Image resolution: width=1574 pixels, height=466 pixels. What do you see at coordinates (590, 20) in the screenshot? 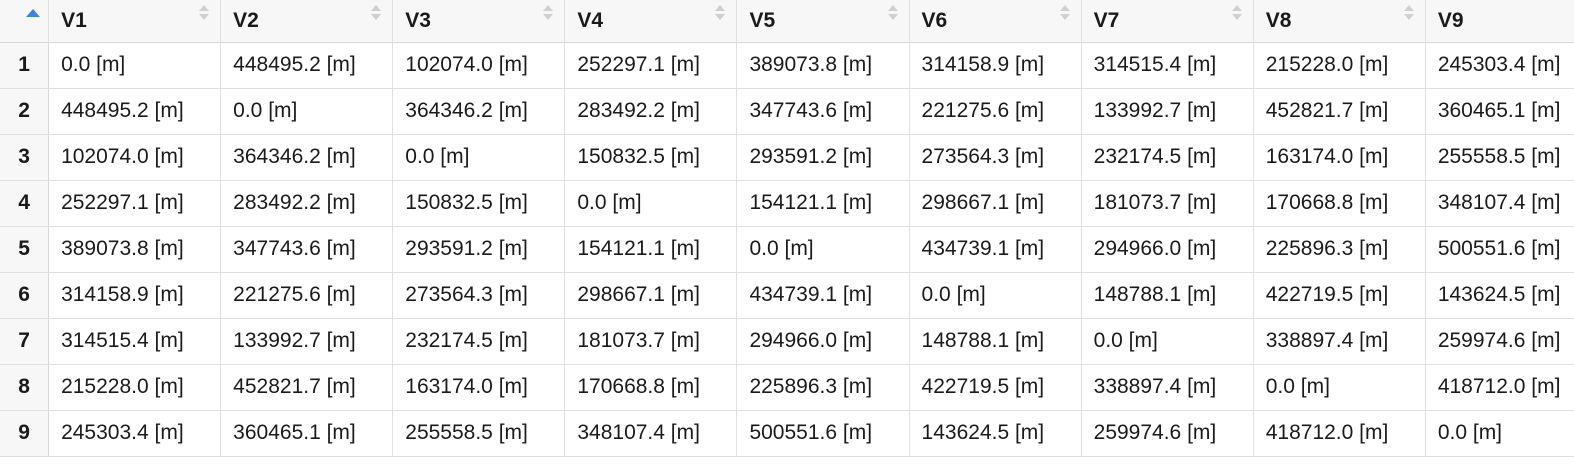
I see `column-header-label: V4` at bounding box center [590, 20].